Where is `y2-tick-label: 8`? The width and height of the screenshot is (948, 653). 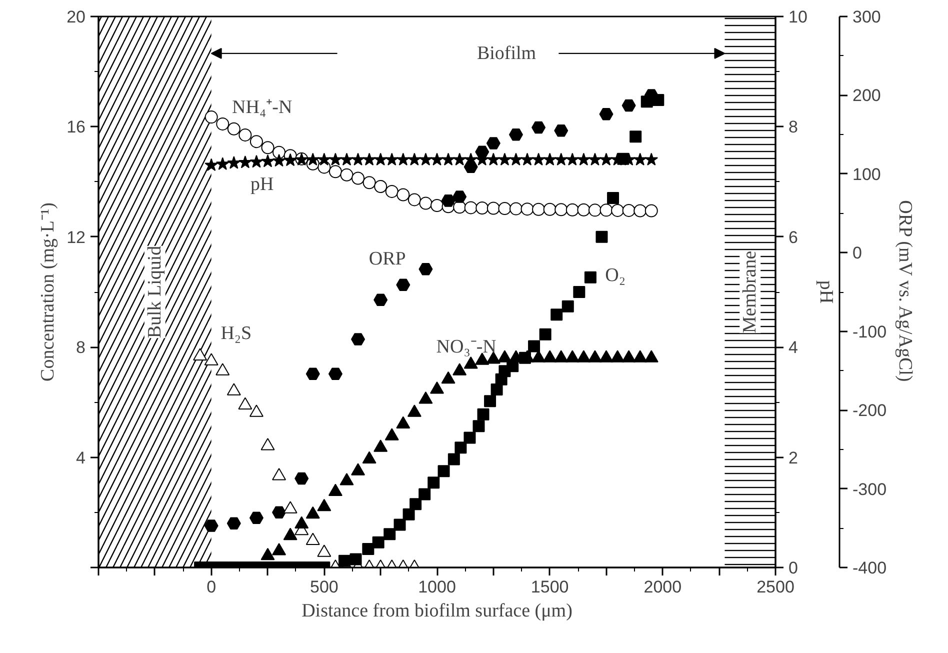
y2-tick-label: 8 is located at coordinates (793, 127).